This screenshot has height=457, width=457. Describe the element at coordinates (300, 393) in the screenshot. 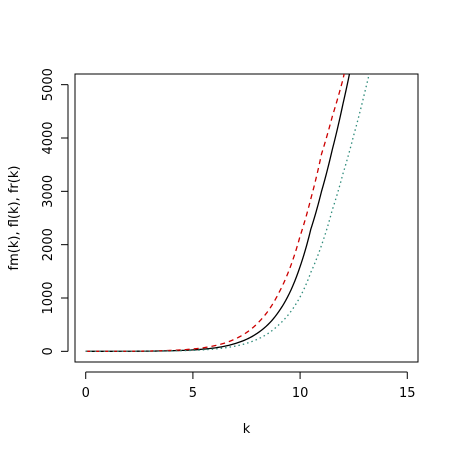

I see `x-tick-label: 10` at that location.